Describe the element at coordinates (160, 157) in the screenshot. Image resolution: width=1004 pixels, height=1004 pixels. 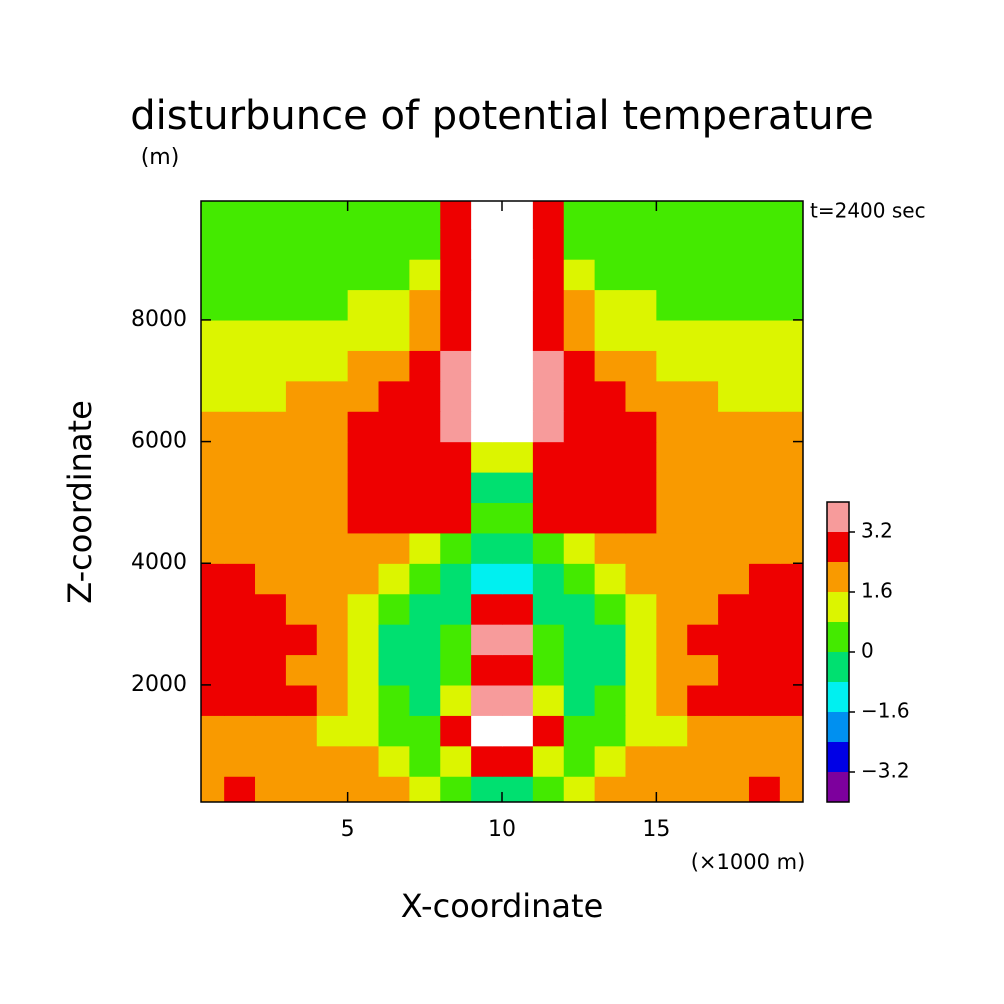
I see `y-unit: (m)` at that location.